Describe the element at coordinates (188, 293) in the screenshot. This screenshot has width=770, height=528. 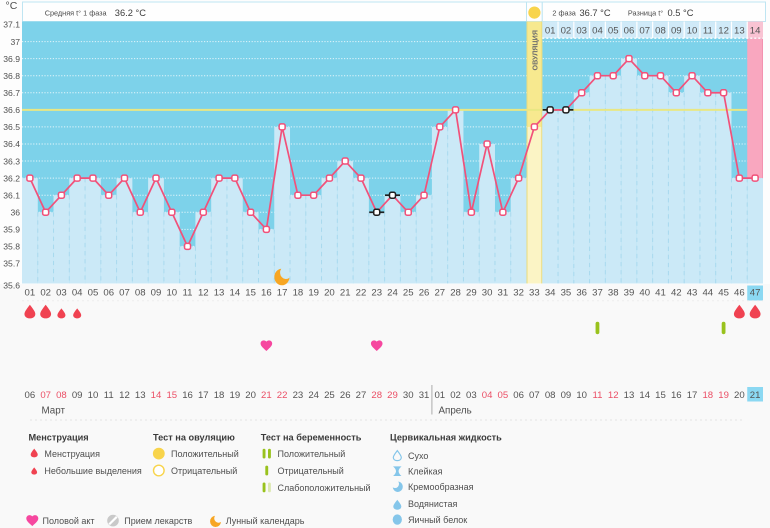
I see `svg-text: 11` at that location.